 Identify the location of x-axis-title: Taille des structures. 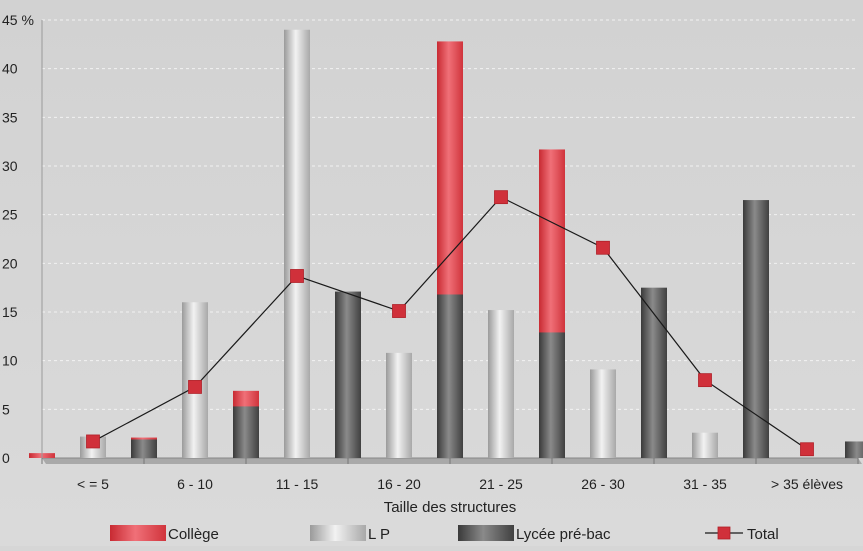
(450, 507).